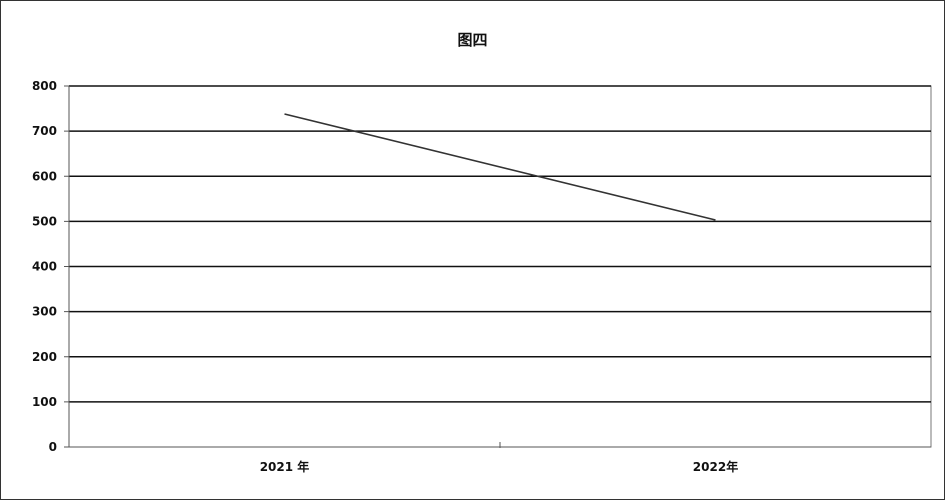 This screenshot has width=945, height=501. I want to click on y-tick-label: 200, so click(44, 357).